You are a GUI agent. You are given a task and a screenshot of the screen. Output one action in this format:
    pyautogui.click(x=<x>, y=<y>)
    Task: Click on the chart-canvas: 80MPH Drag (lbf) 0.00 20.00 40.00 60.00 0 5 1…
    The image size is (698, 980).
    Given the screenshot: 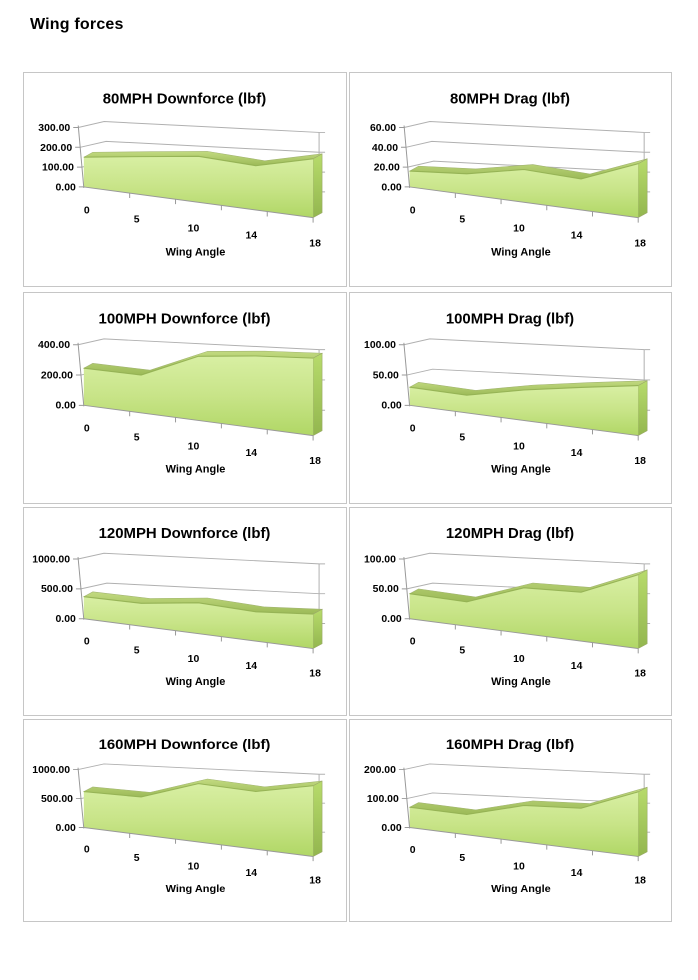 What is the action you would take?
    pyautogui.click(x=510, y=175)
    